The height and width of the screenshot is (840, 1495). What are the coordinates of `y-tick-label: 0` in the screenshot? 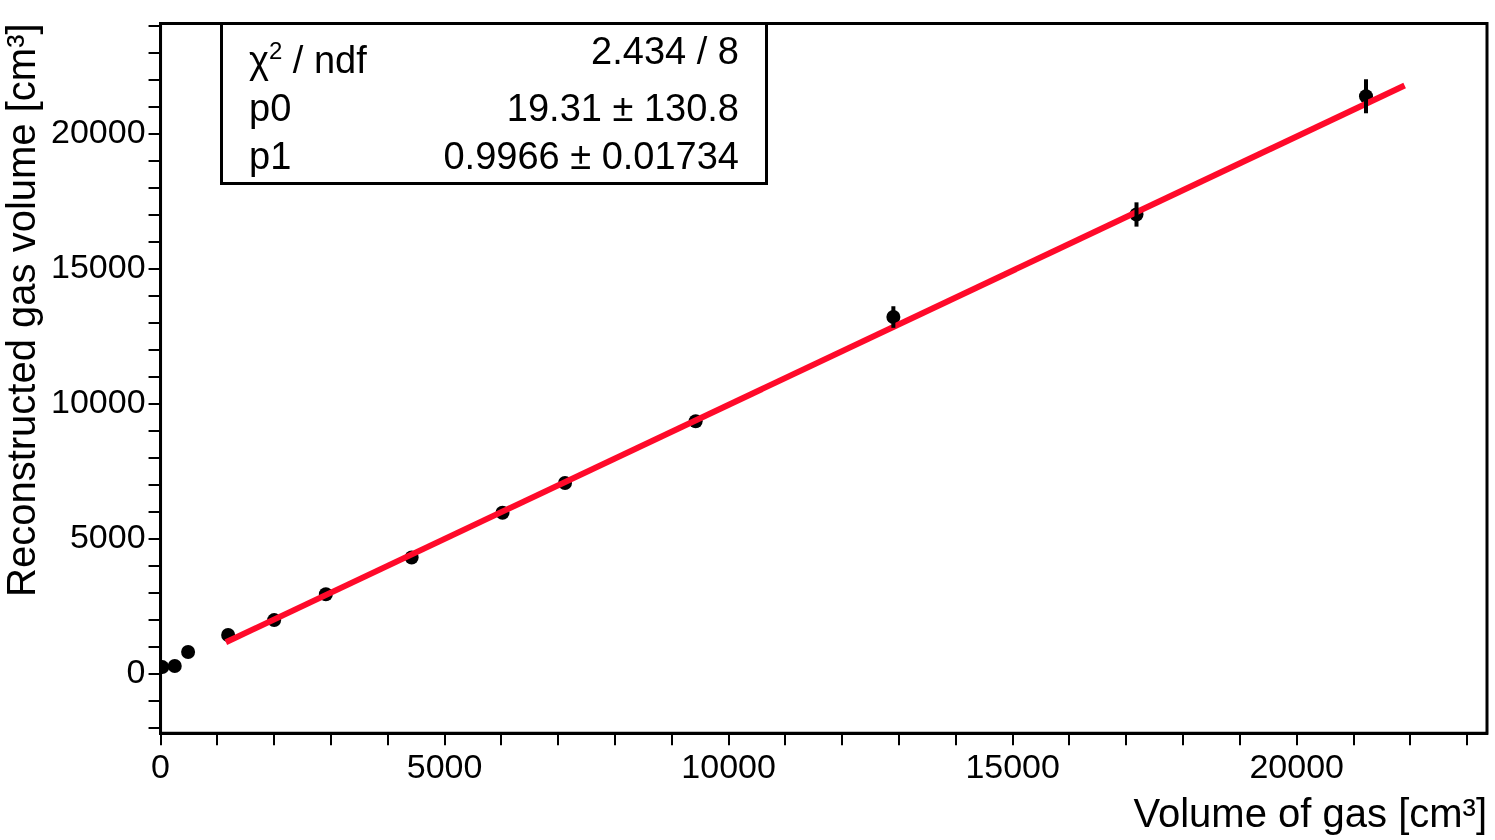 It's located at (136, 671).